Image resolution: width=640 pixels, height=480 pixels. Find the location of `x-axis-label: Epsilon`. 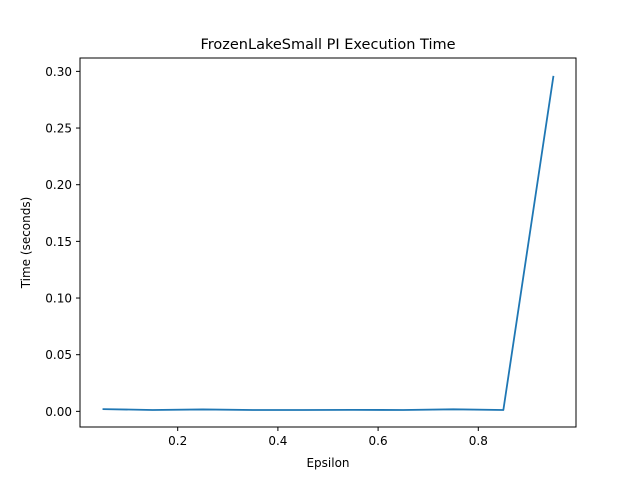

x-axis-label: Epsilon is located at coordinates (327, 463).